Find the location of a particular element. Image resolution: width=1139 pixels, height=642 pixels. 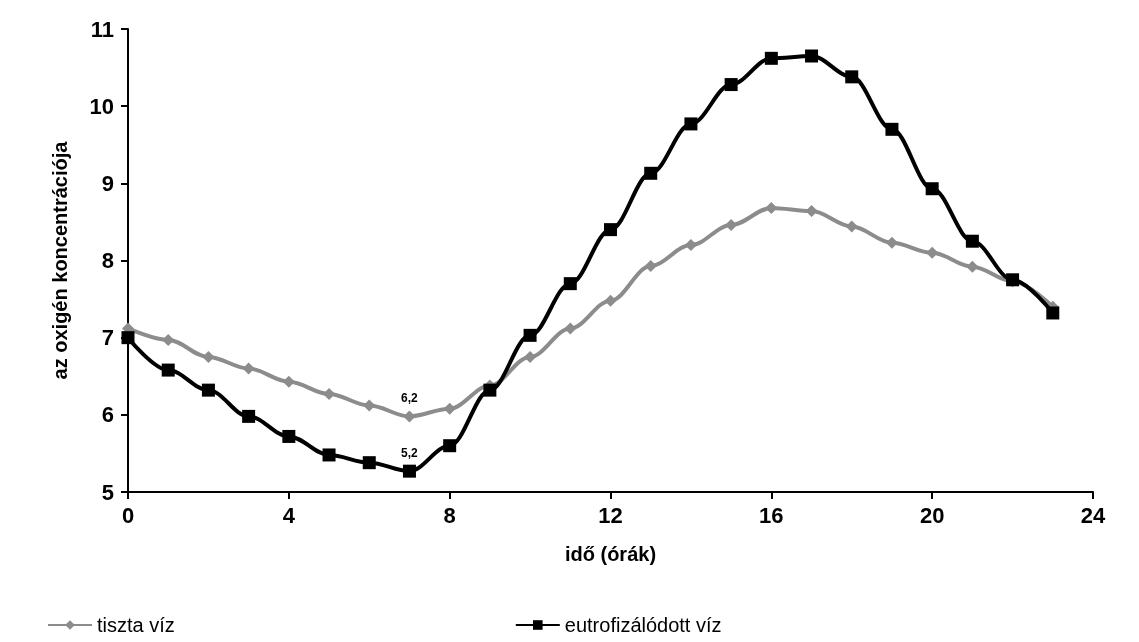

legend-label: eutrofizálódott víz is located at coordinates (643, 625).